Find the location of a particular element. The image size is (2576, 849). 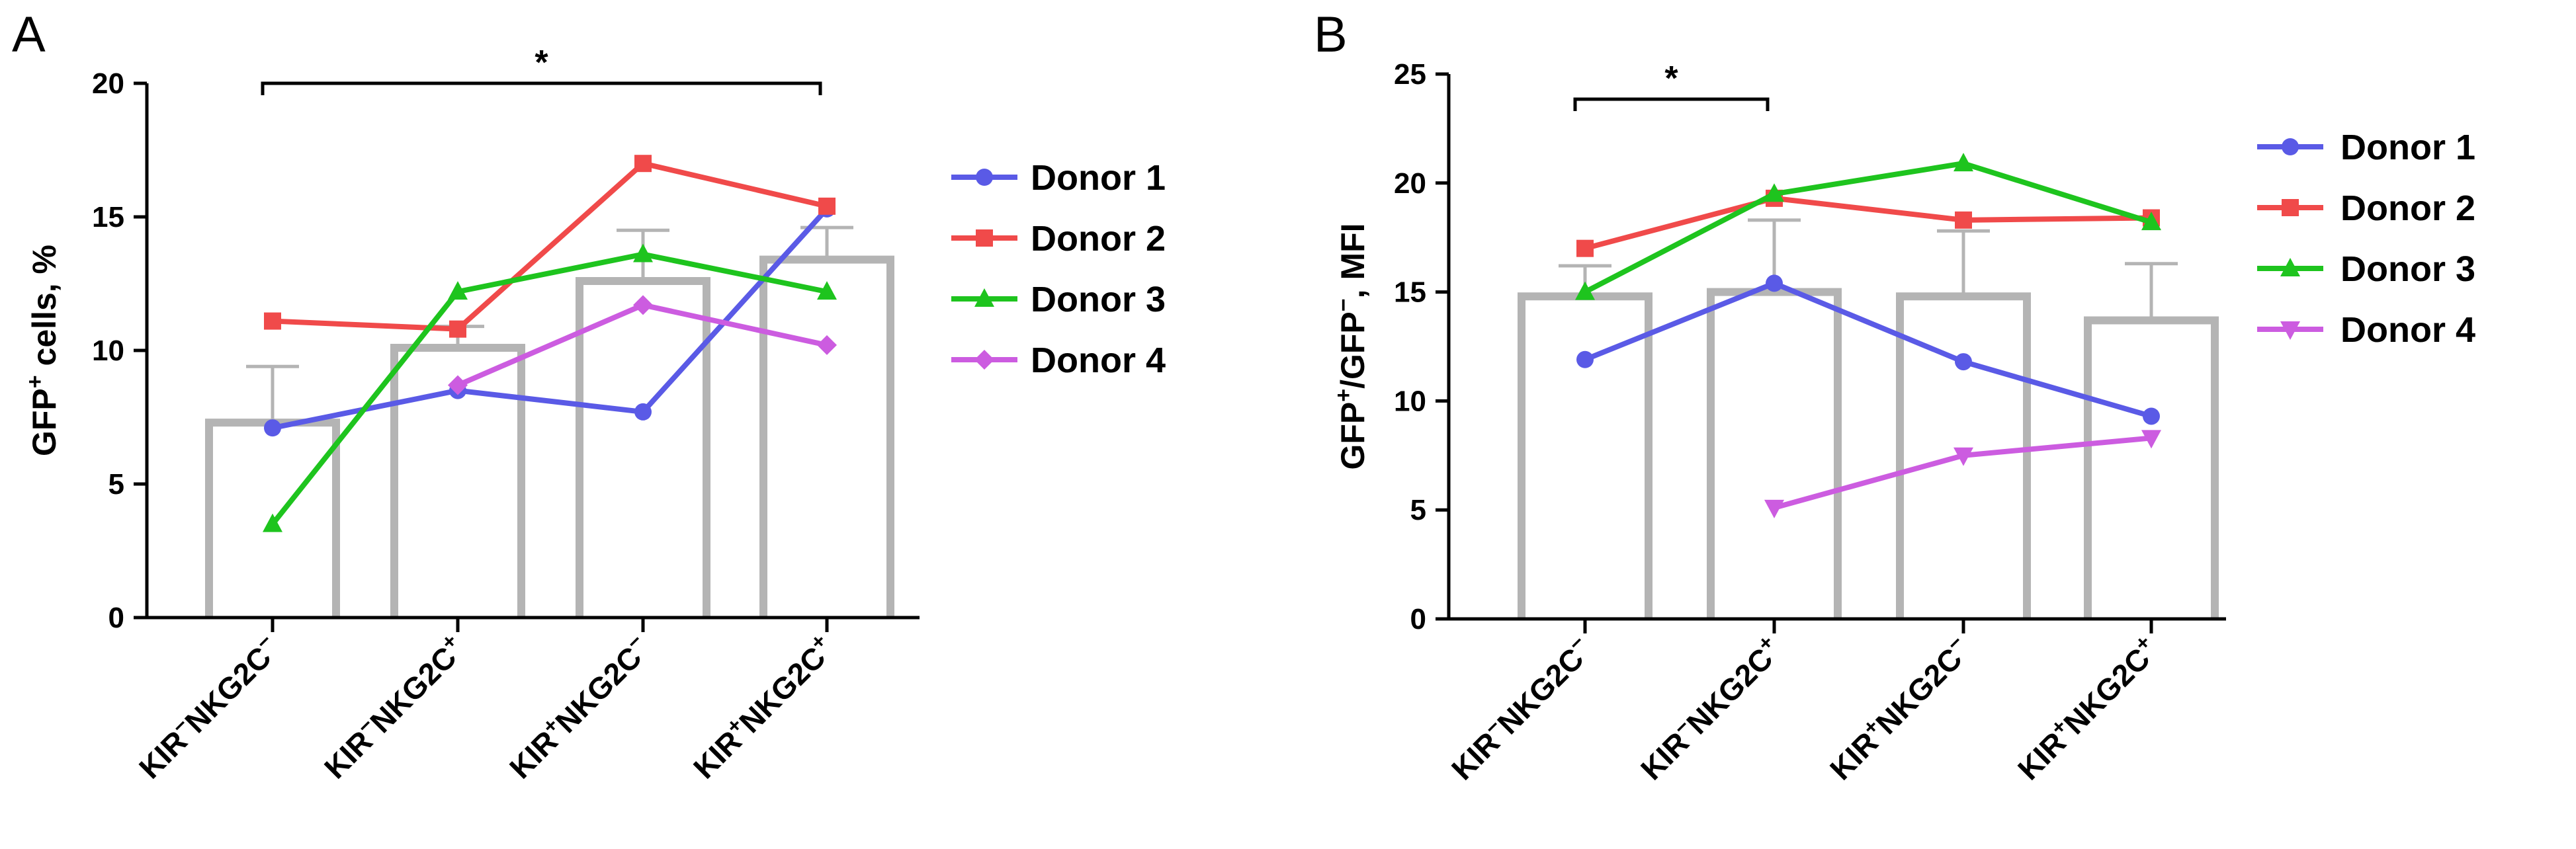

y-axis-title: GFP+ cells, % is located at coordinates (42, 351).